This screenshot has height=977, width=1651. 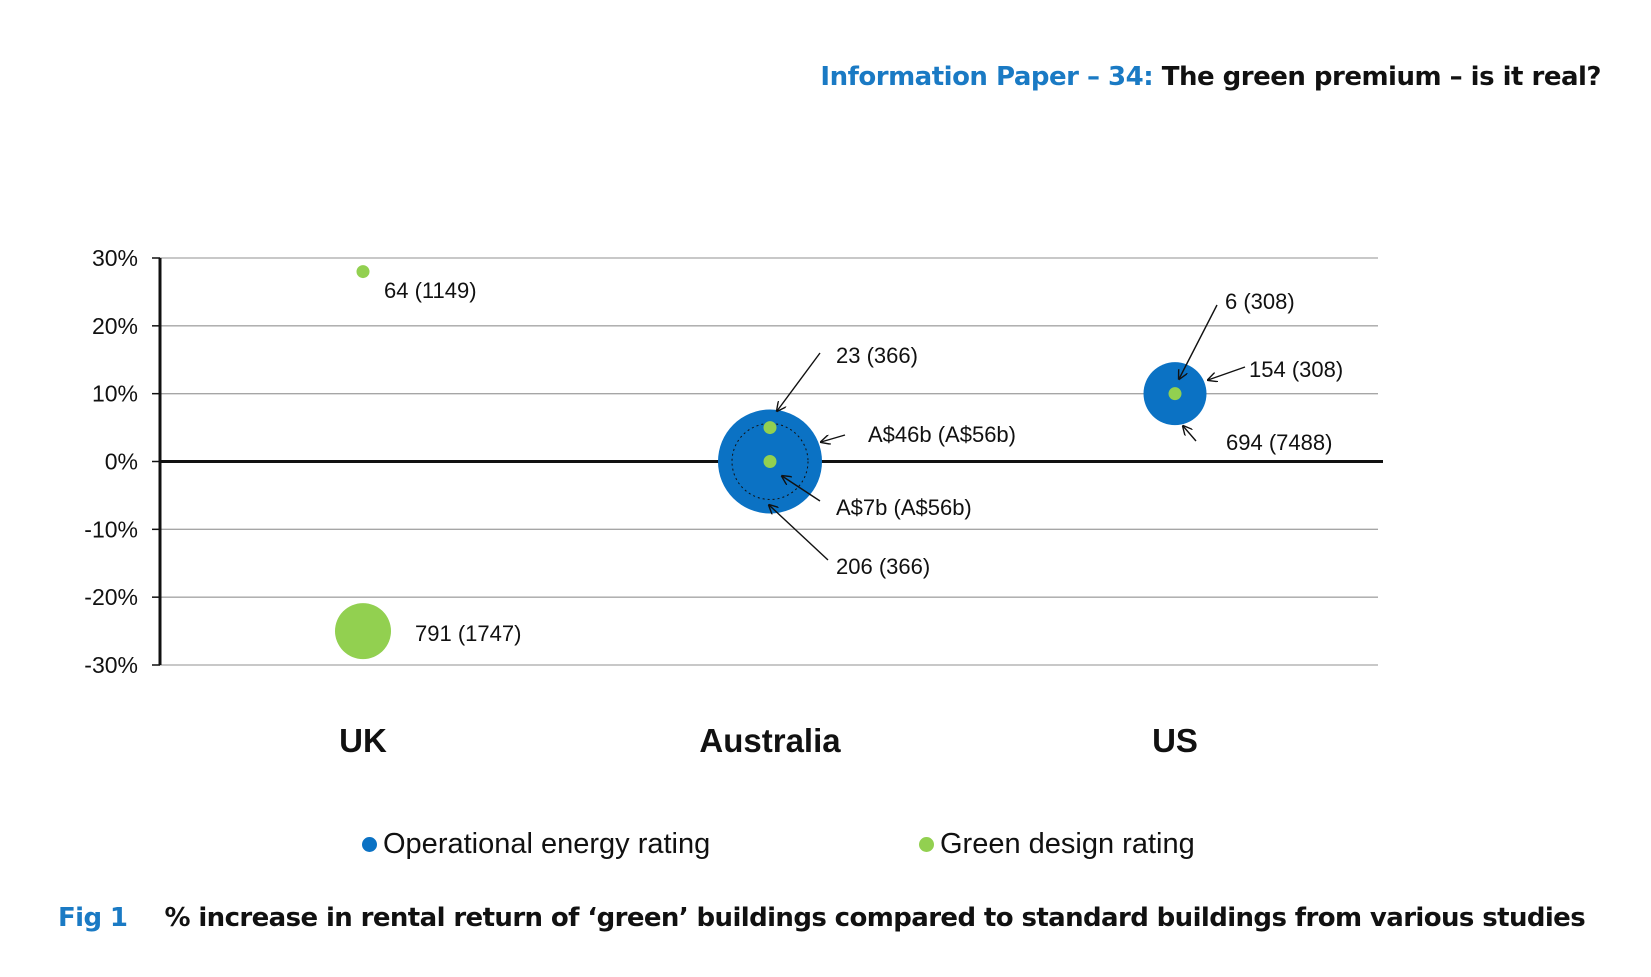 I want to click on data-label-uk-791: 791 (1747), so click(x=468, y=633).